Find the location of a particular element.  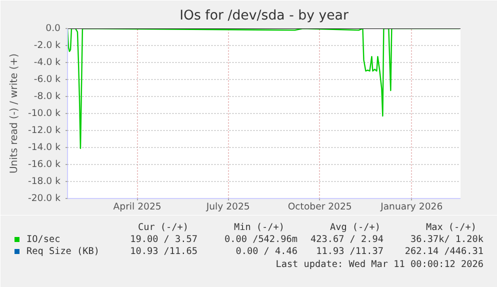

y-axis-title: Units read (-) / write (+) is located at coordinates (14, 113).